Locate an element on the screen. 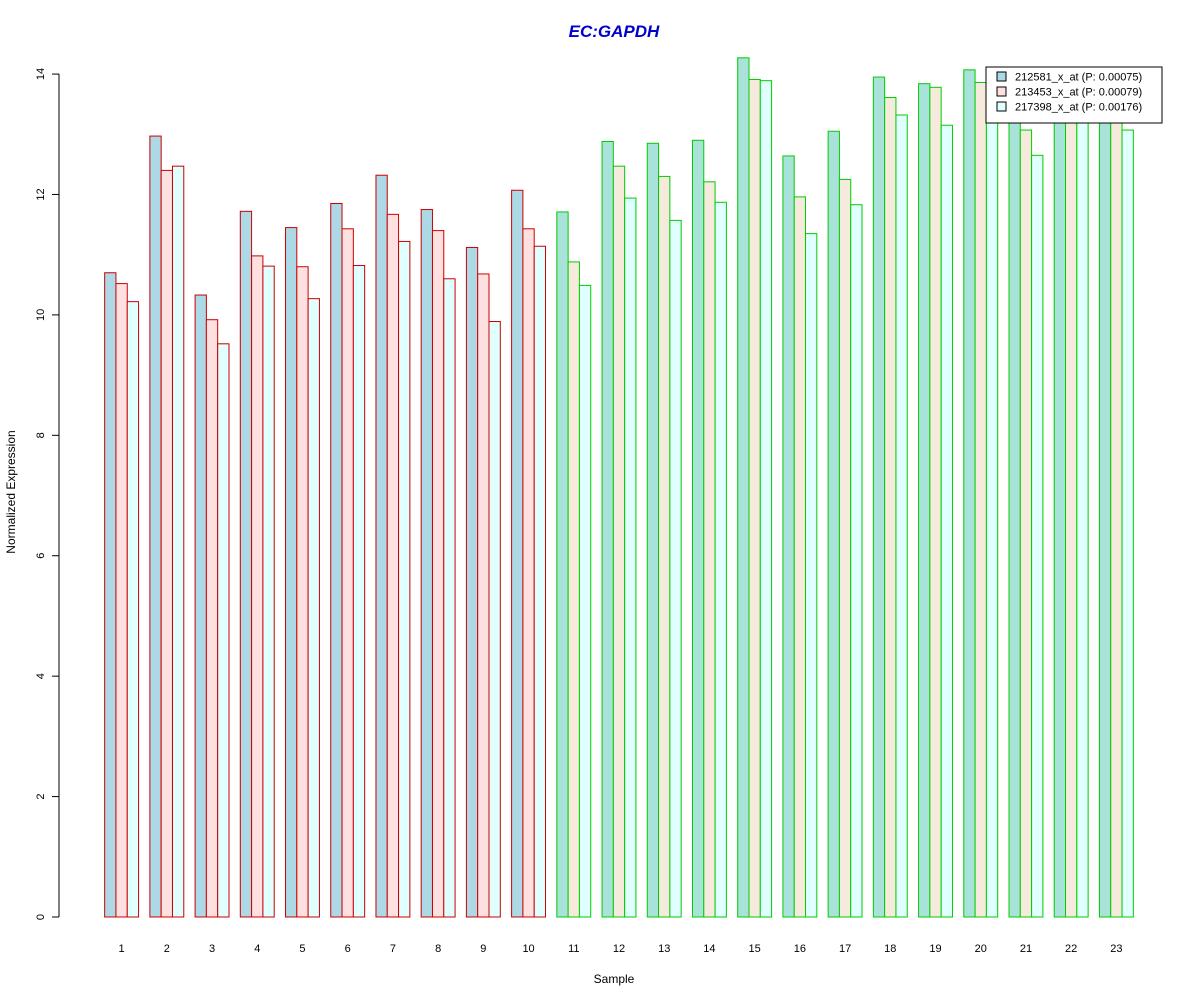  x-tick-labels: 1 2 3 4 5 6 7 8 9 10 11 12 13 14 15 16 17 18 19 20 21 22 23 is located at coordinates (621, 949).